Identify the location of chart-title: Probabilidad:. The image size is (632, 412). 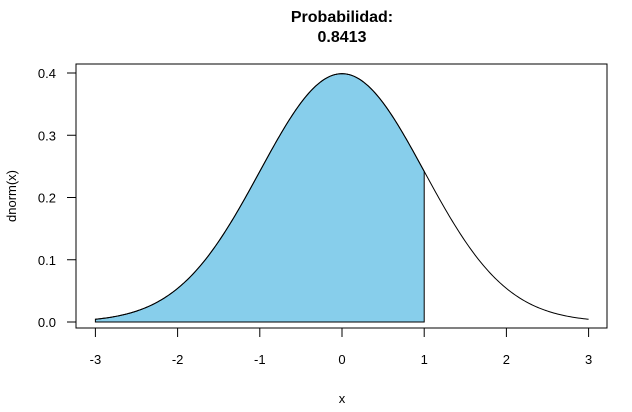
(342, 17).